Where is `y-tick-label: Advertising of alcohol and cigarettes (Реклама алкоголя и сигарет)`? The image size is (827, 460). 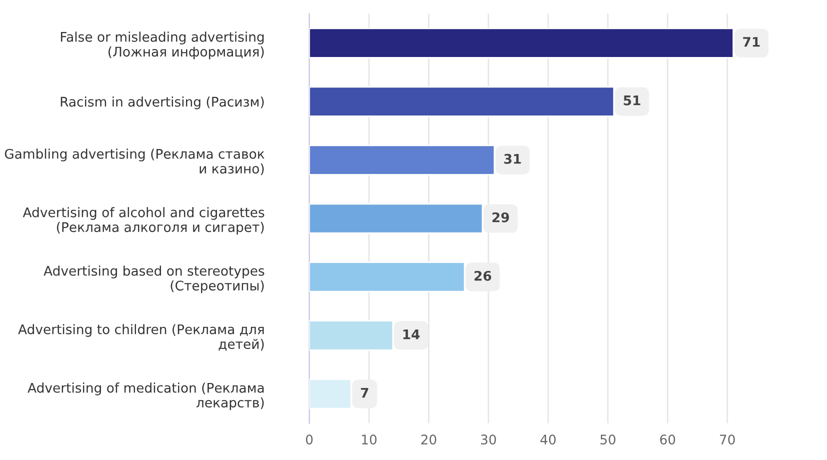 y-tick-label: Advertising of alcohol and cigarettes (Реклама алкоголя и сигарет) is located at coordinates (143, 221).